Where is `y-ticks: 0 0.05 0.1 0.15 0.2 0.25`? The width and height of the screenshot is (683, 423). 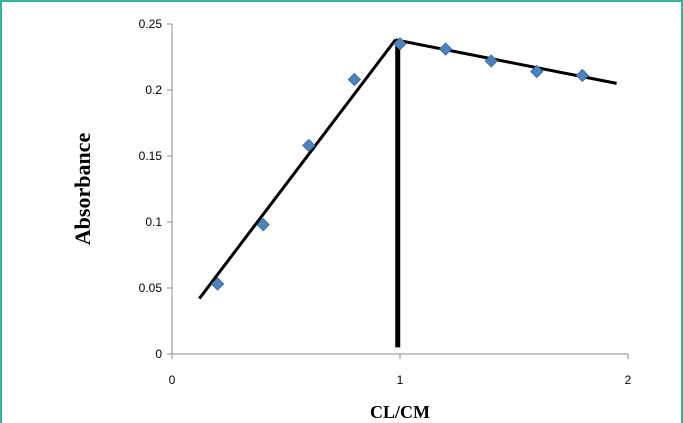
y-ticks: 0 0.05 0.1 0.15 0.2 0.25 is located at coordinates (155, 189).